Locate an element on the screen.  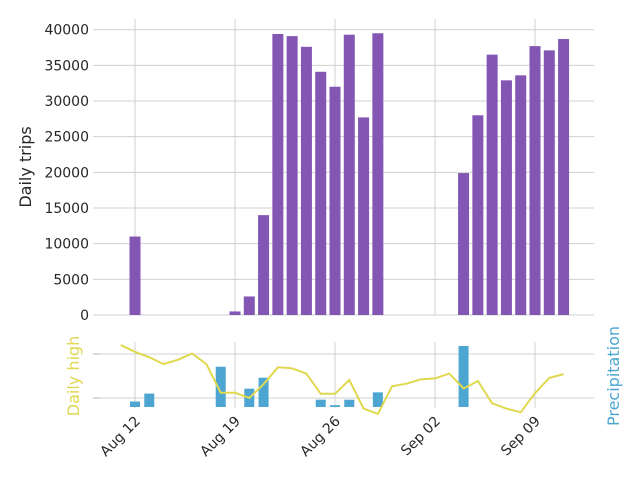
x-tick-label: Aug 19 is located at coordinates (220, 437).